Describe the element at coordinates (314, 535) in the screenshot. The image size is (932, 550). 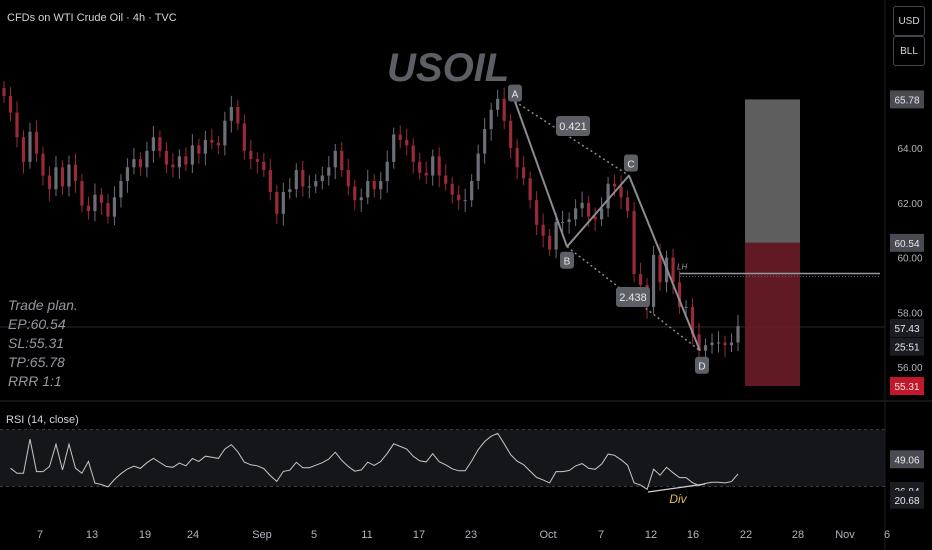
I see `time-tick-label: 5` at that location.